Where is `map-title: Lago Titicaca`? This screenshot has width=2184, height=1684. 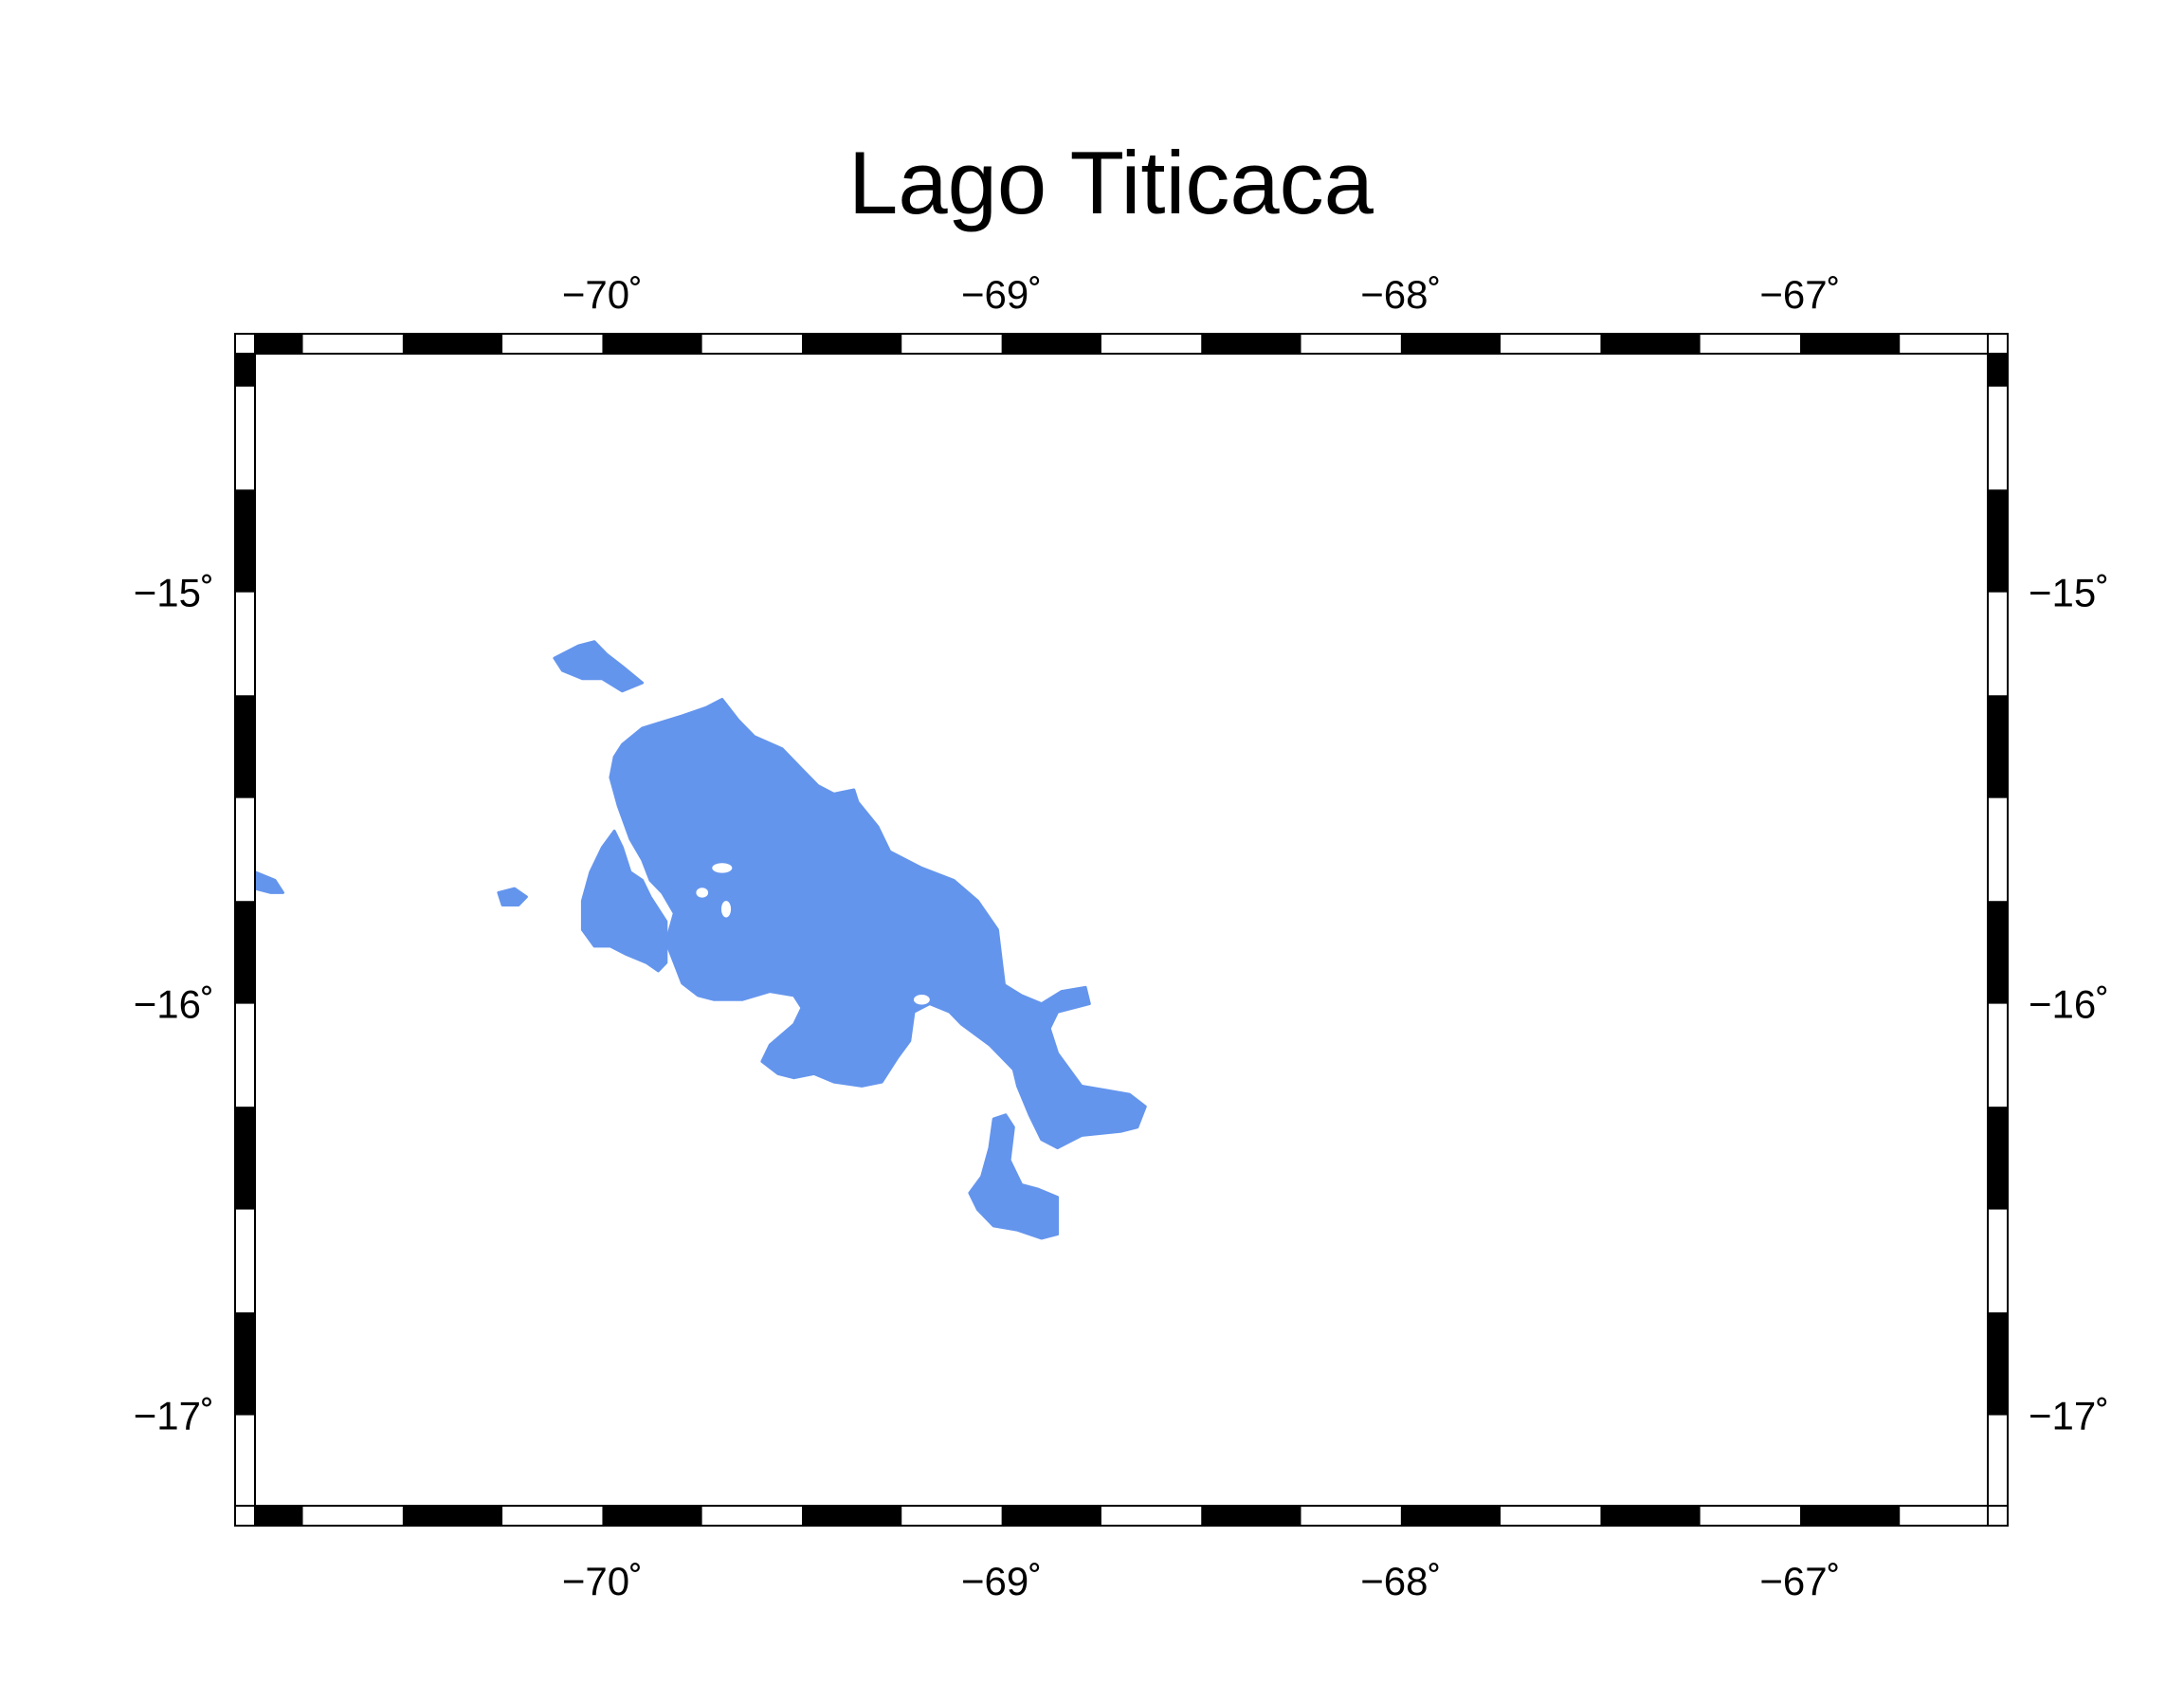
map-title: Lago Titicaca is located at coordinates (1111, 182).